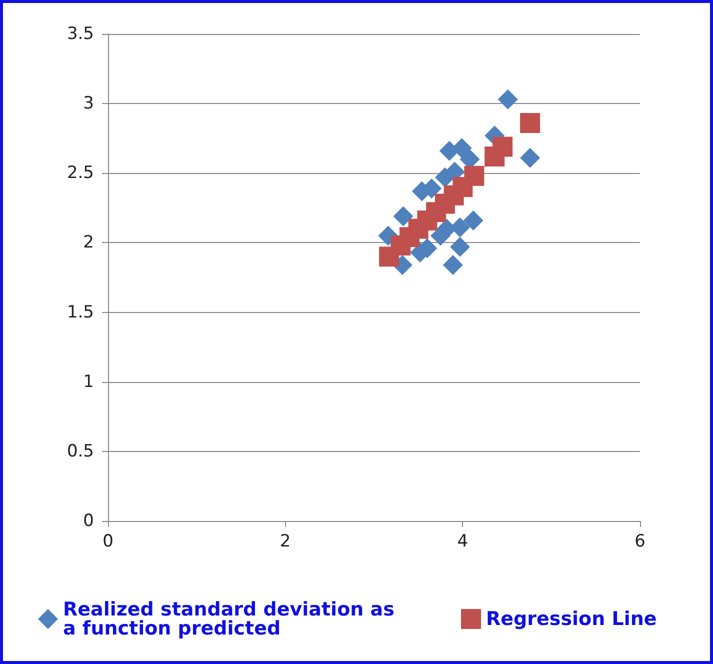  Describe the element at coordinates (571, 619) in the screenshot. I see `legend-label: Regression Line` at that location.